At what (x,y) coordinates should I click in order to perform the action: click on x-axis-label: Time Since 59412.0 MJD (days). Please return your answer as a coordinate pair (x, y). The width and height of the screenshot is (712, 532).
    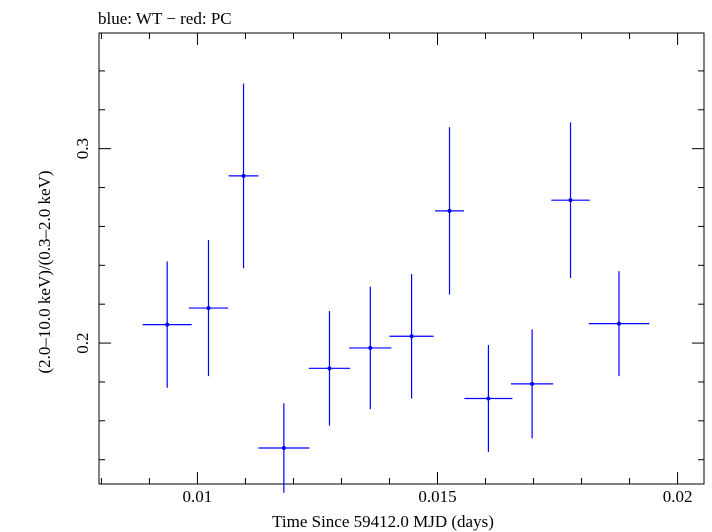
    Looking at the image, I should click on (383, 521).